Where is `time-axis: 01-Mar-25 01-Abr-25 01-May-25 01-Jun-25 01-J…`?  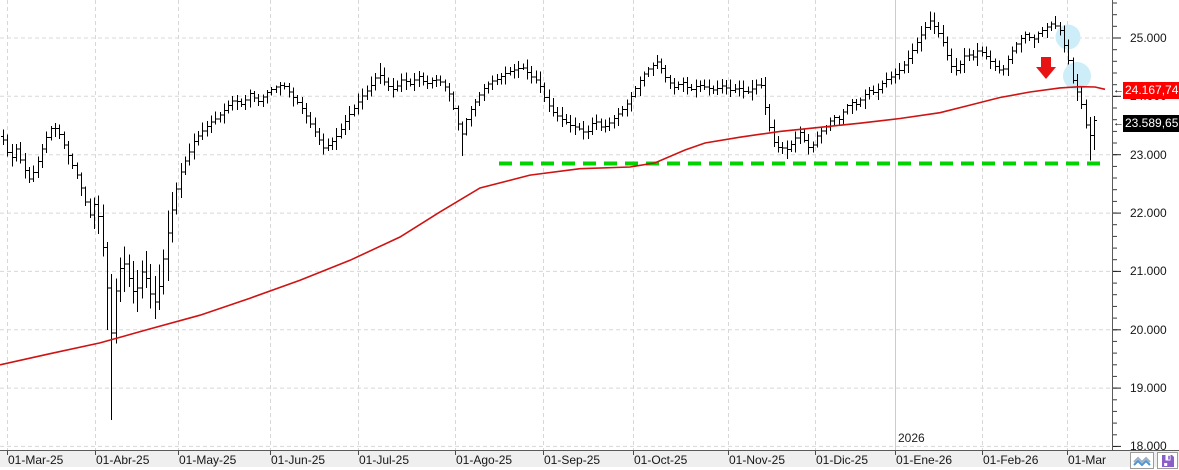 time-axis: 01-Mar-25 01-Abr-25 01-May-25 01-Jun-25 01-J… is located at coordinates (589, 460).